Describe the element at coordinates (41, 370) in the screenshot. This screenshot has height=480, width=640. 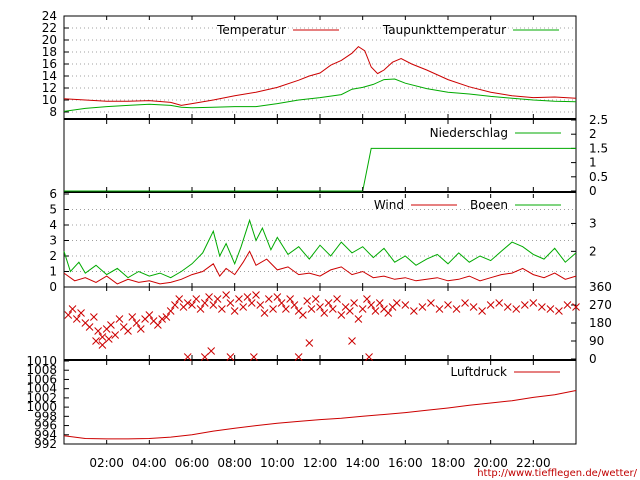
I see `y-tick-label: 1008` at that location.